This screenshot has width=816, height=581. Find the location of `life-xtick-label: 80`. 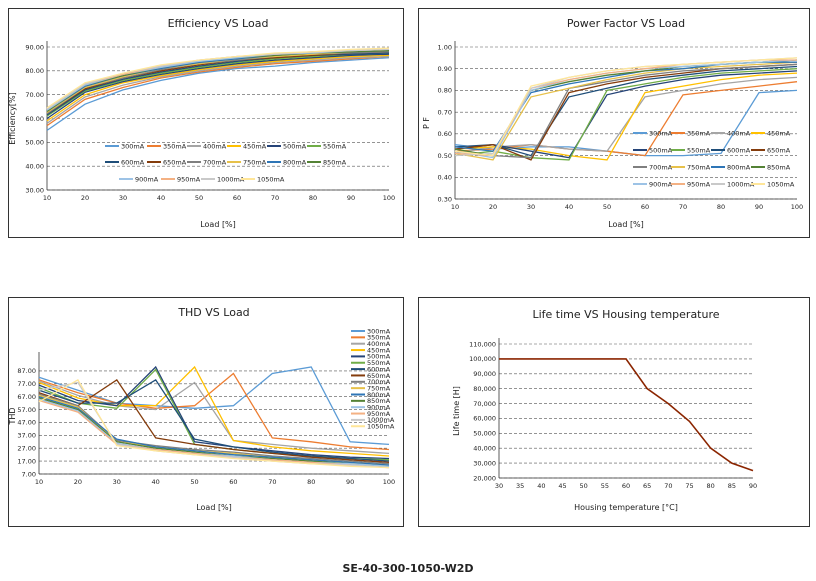

life-xtick-label: 80 is located at coordinates (711, 486).